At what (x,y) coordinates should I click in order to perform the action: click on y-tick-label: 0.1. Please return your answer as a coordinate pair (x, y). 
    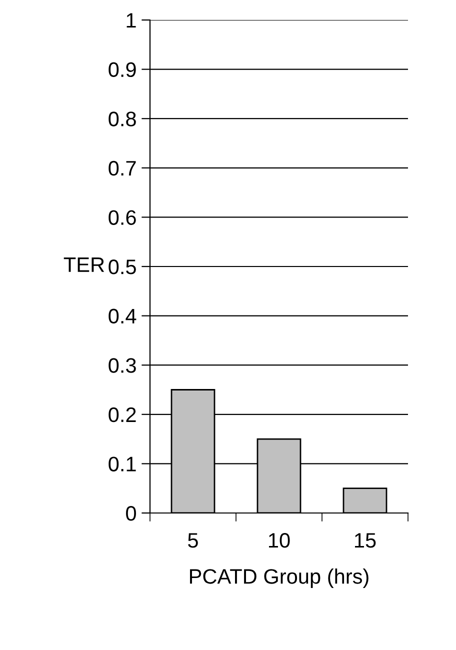
    Looking at the image, I should click on (122, 464).